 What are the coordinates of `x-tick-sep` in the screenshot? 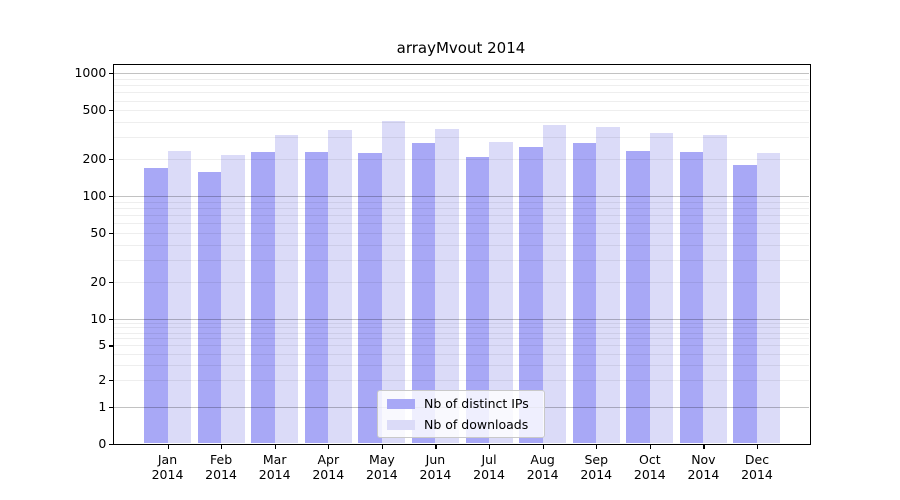 It's located at (597, 446).